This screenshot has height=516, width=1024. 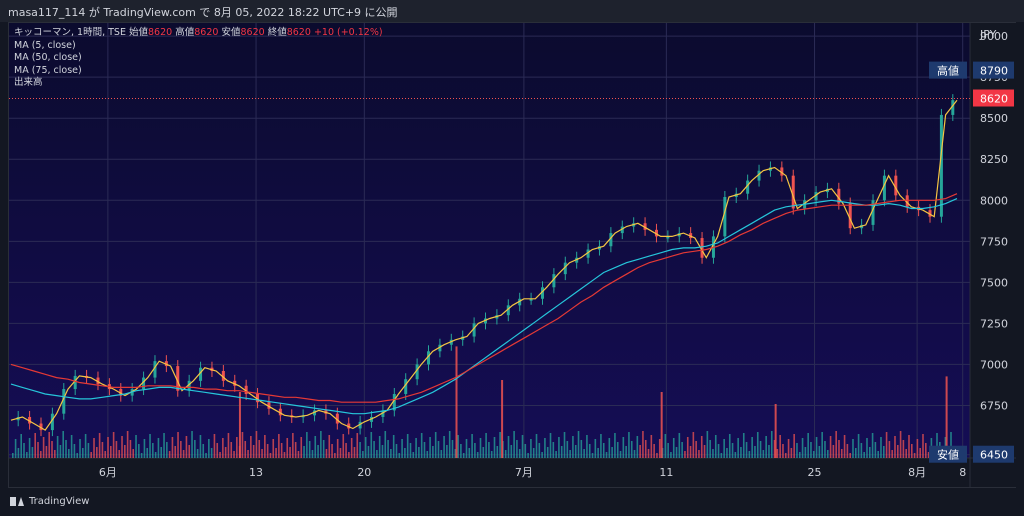 What do you see at coordinates (364, 472) in the screenshot?
I see `x-tick-label: 20` at bounding box center [364, 472].